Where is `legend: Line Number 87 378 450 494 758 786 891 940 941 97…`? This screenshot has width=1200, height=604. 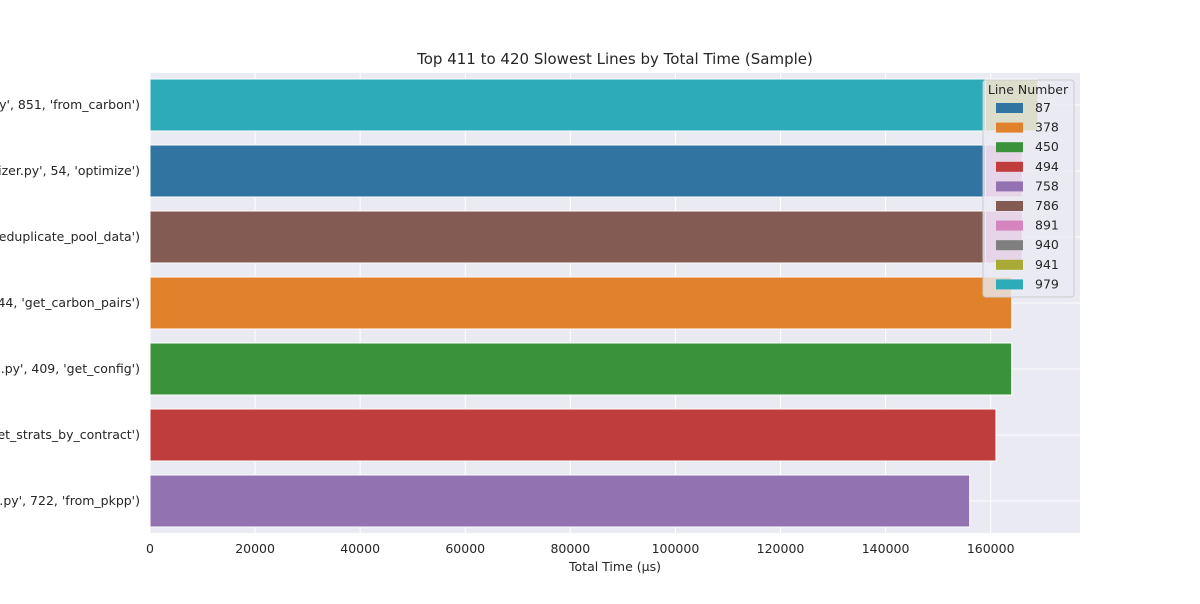
legend: Line Number 87 378 450 494 758 786 891 940 941 97… is located at coordinates (1028, 188).